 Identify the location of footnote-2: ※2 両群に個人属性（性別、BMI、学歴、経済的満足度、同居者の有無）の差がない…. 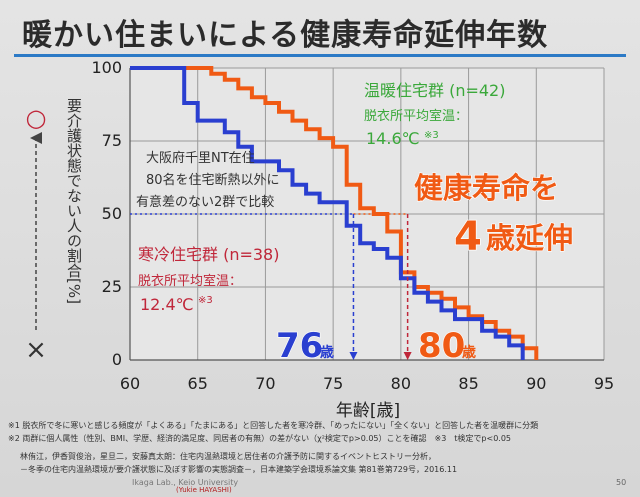
(260, 438).